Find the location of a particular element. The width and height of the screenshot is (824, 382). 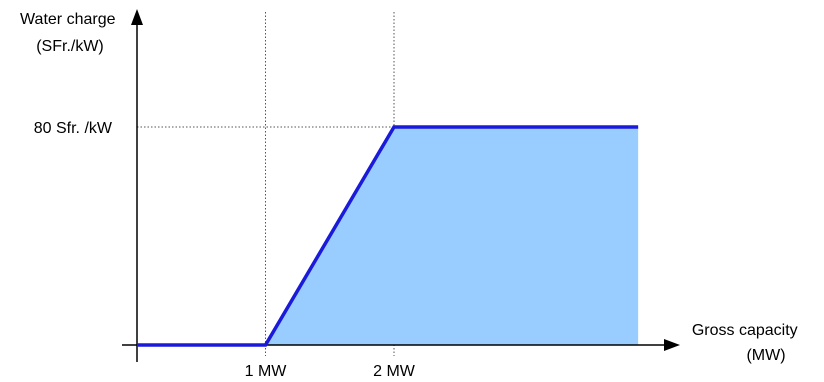

x-tick-label-1: 1 MW is located at coordinates (266, 371).